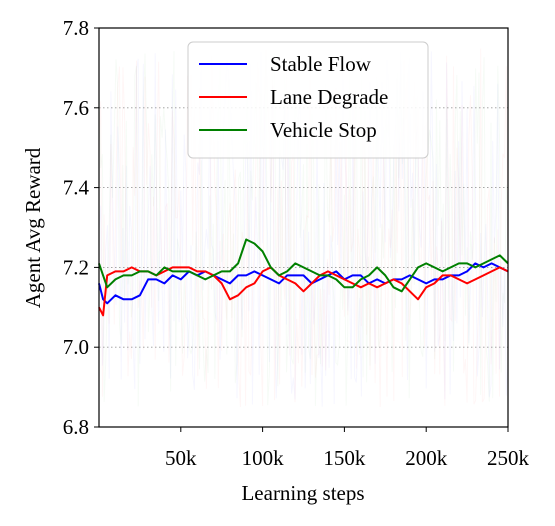  I want to click on y-axis-label: Agent Avg Reward, so click(33, 227).